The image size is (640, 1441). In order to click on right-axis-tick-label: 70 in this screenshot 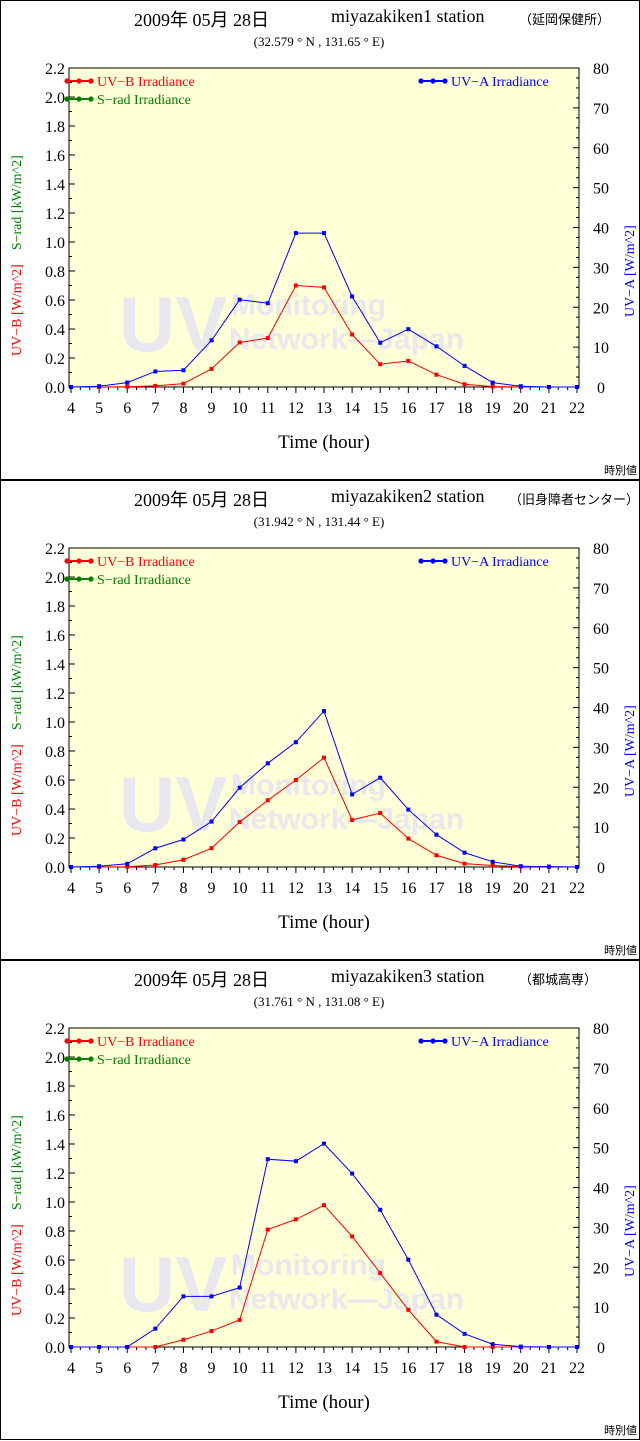, I will do `click(601, 589)`.